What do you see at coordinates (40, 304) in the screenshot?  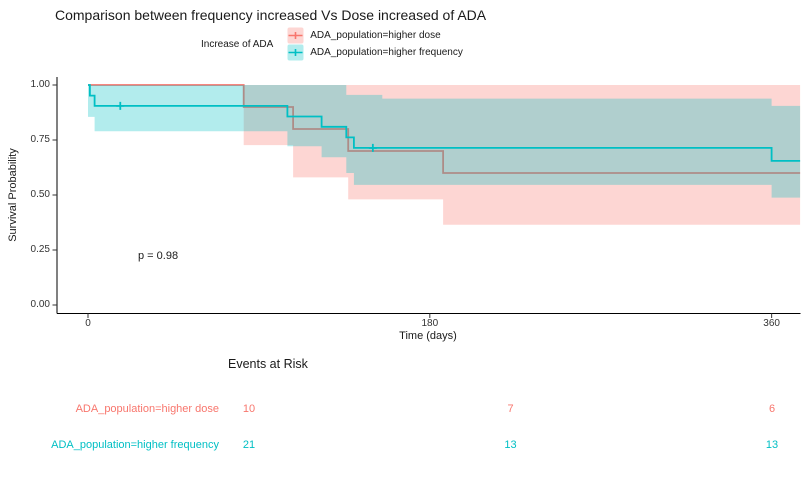 I see `y-tick-label: 0.00` at bounding box center [40, 304].